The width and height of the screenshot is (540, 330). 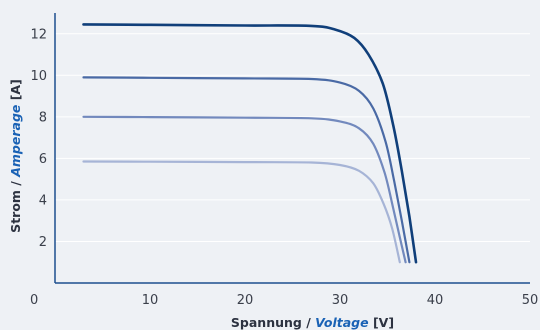 What do you see at coordinates (38, 34) in the screenshot?
I see `y-tick-label-12: 12` at bounding box center [38, 34].